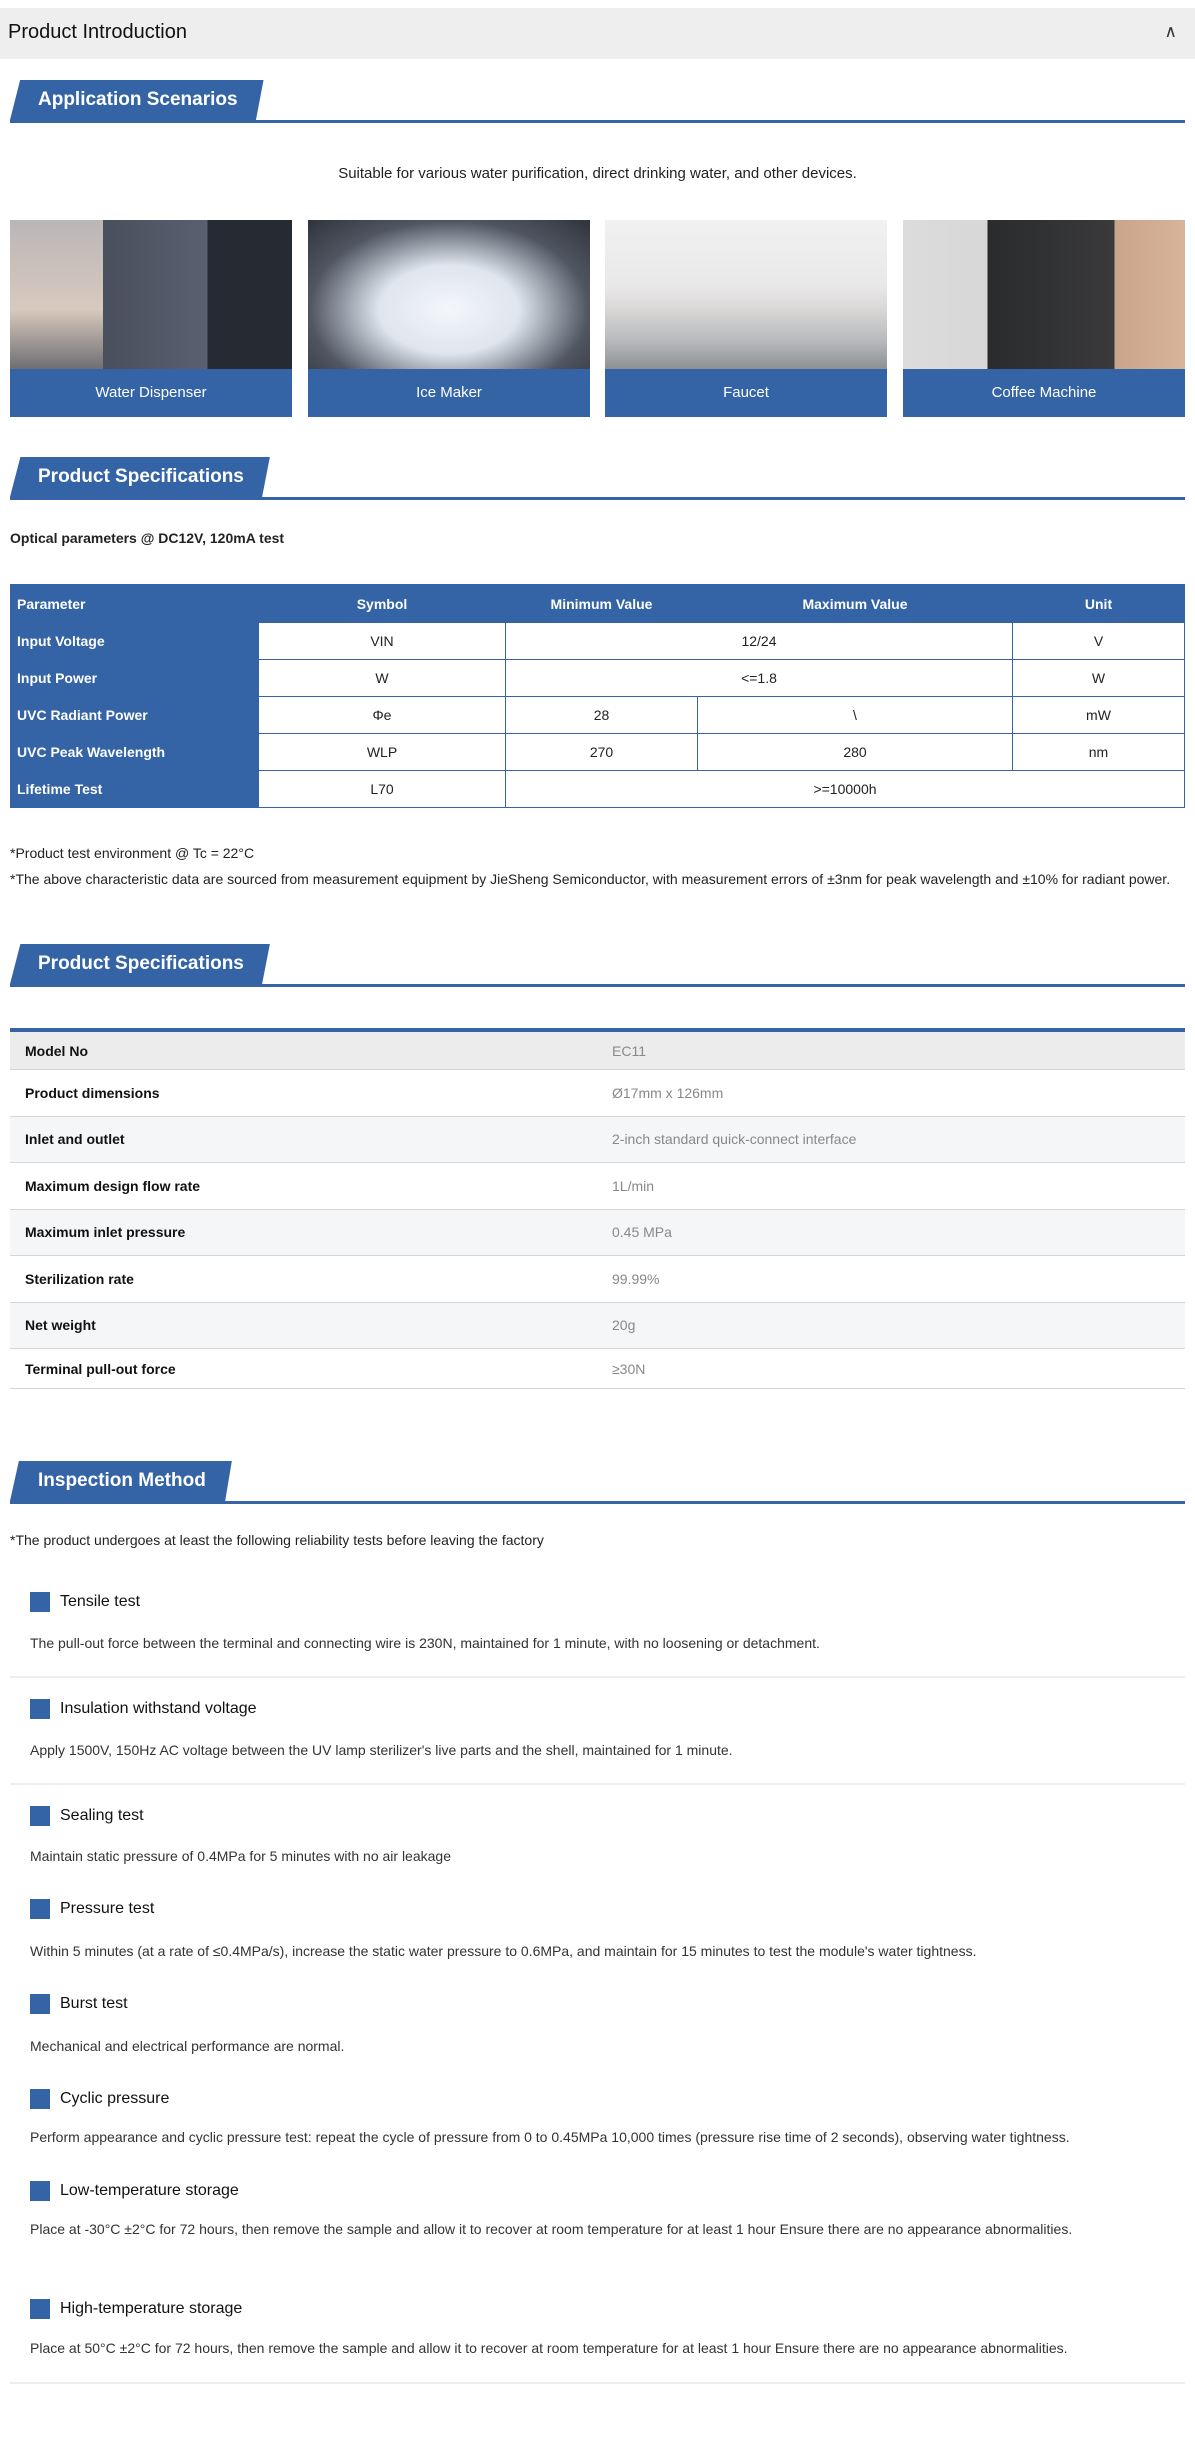  Describe the element at coordinates (855, 715) in the screenshot. I see `max-cell: \` at that location.